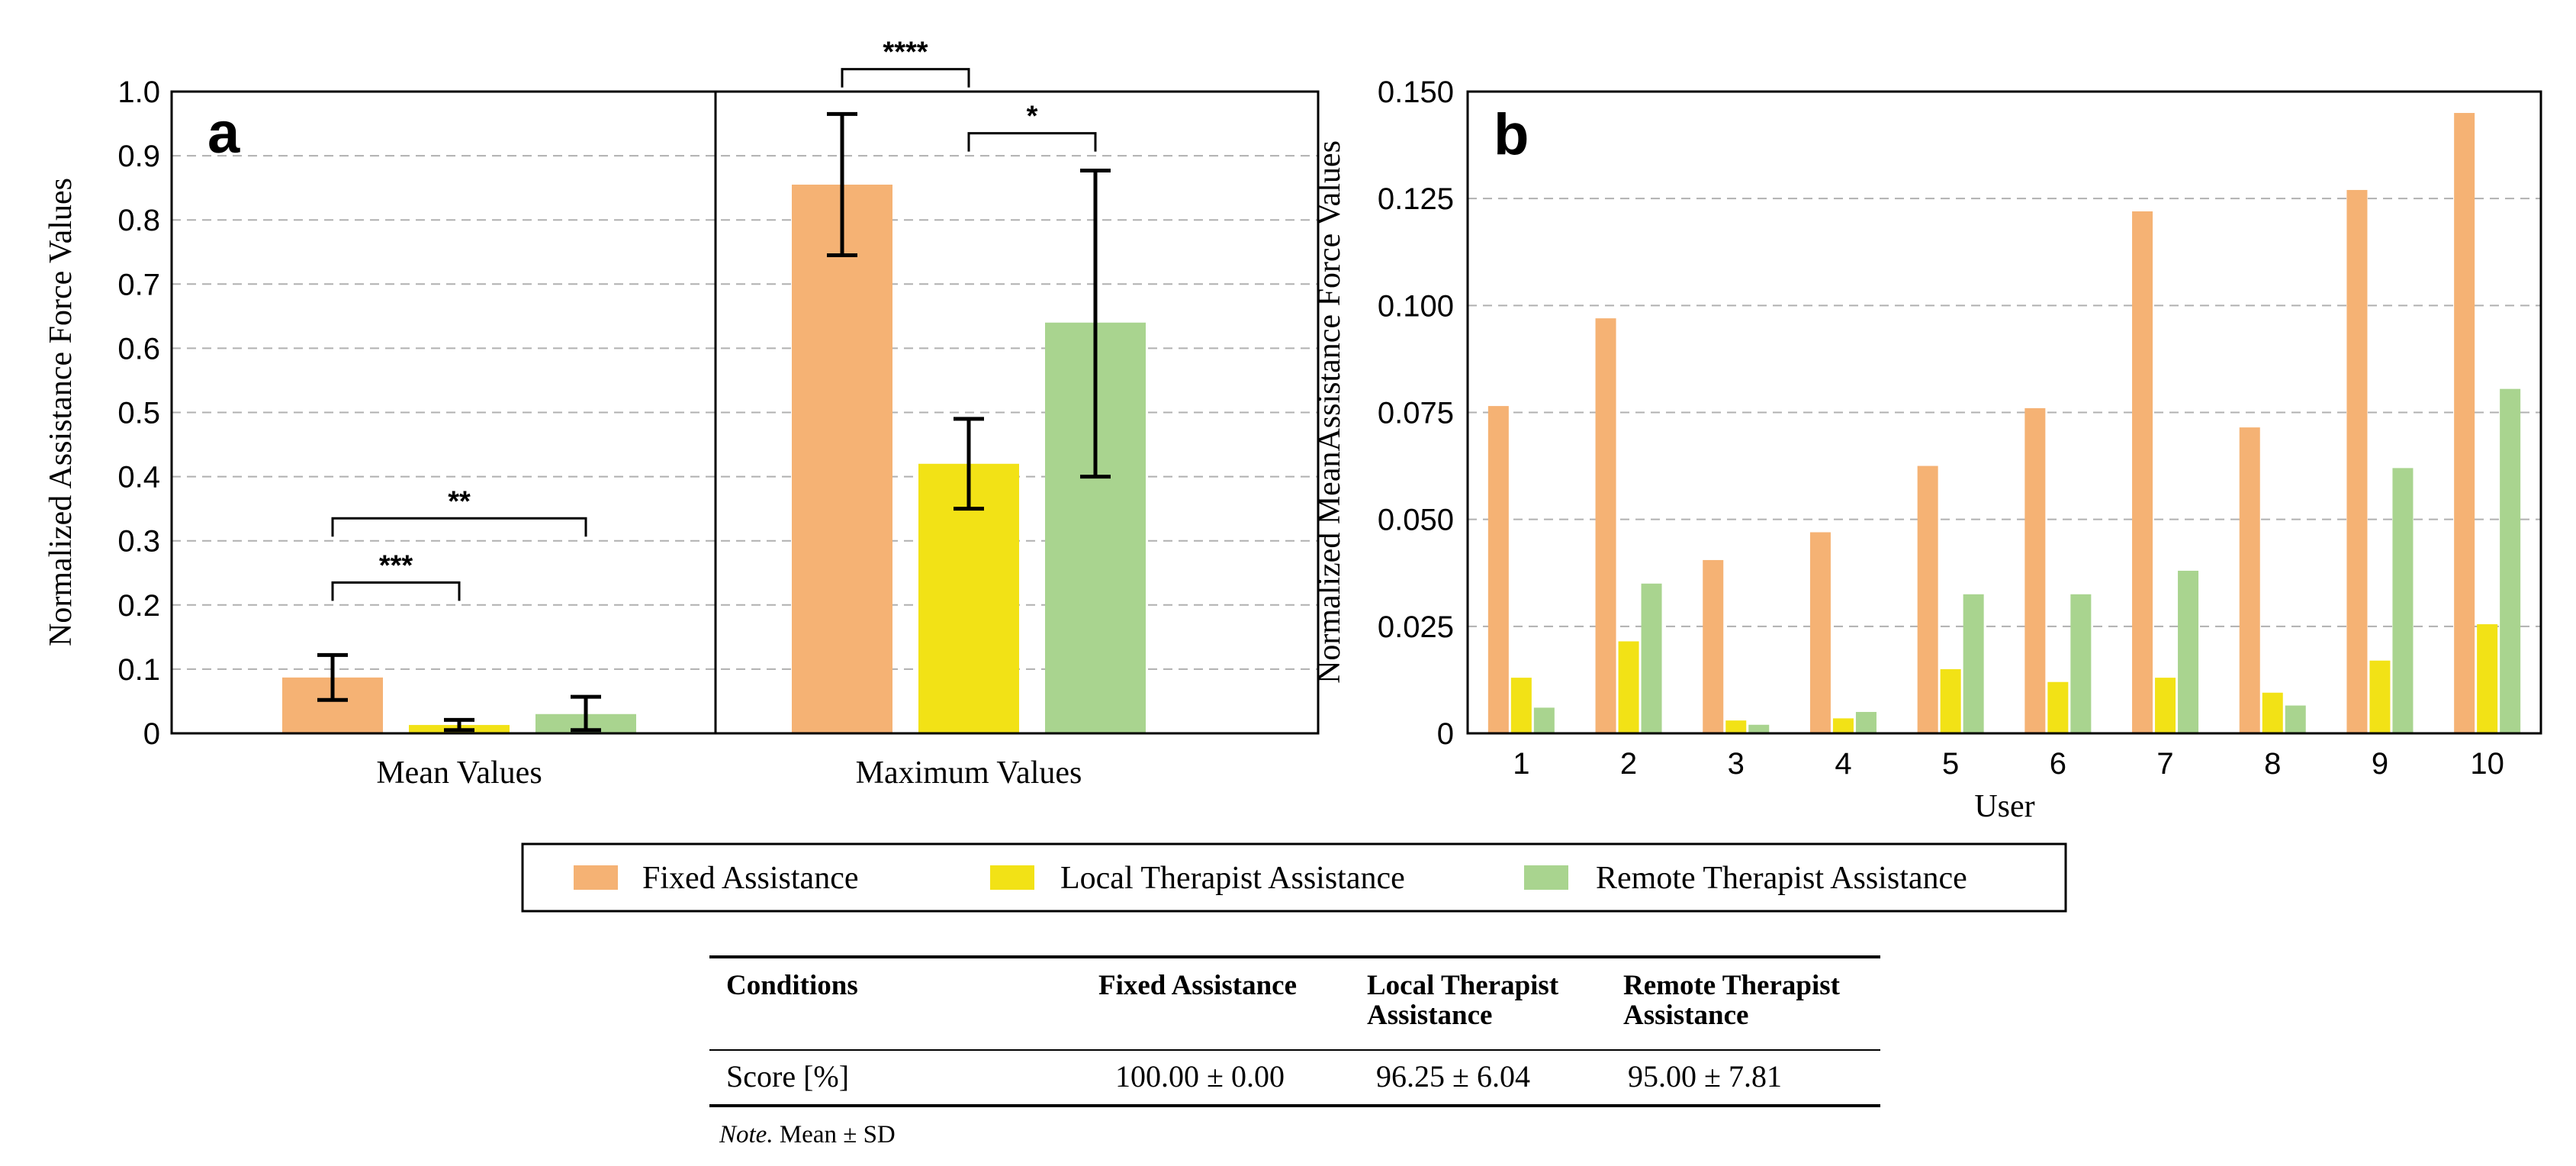 This screenshot has width=2576, height=1166. Describe the element at coordinates (138, 92) in the screenshot. I see `panel-a-y-tick: 1.0` at that location.